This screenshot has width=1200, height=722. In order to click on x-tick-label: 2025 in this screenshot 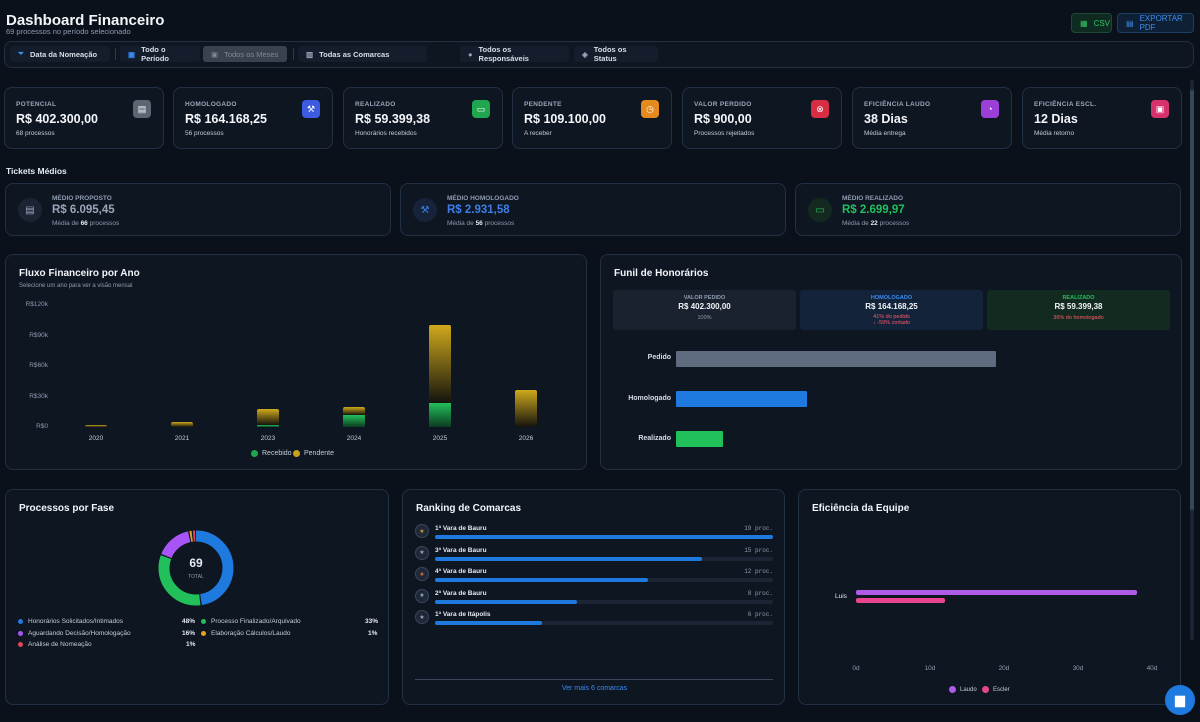, I will do `click(440, 438)`.